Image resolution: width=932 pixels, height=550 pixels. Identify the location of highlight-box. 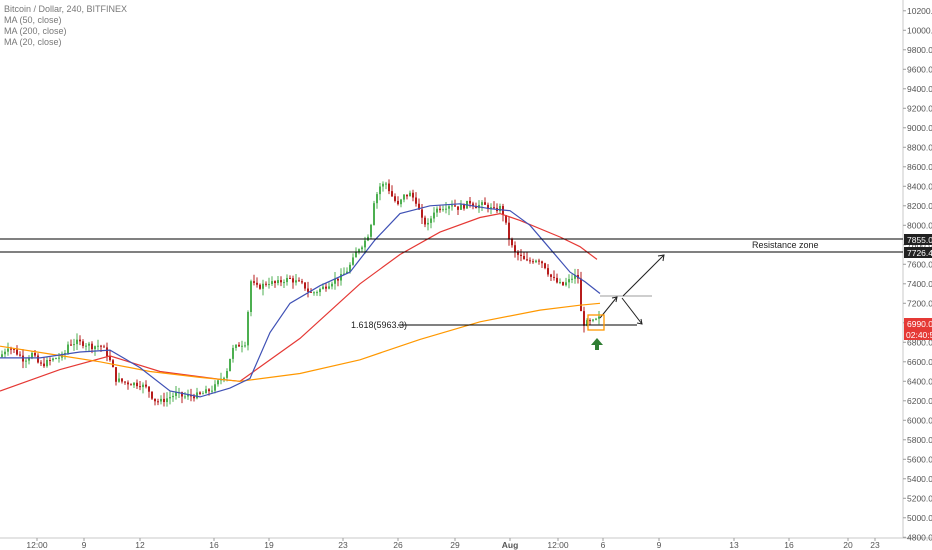
(596, 322).